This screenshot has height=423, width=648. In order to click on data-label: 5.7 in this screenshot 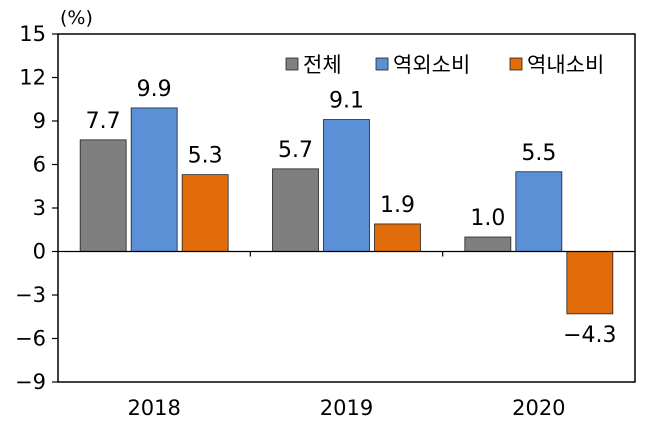, I will do `click(295, 150)`.